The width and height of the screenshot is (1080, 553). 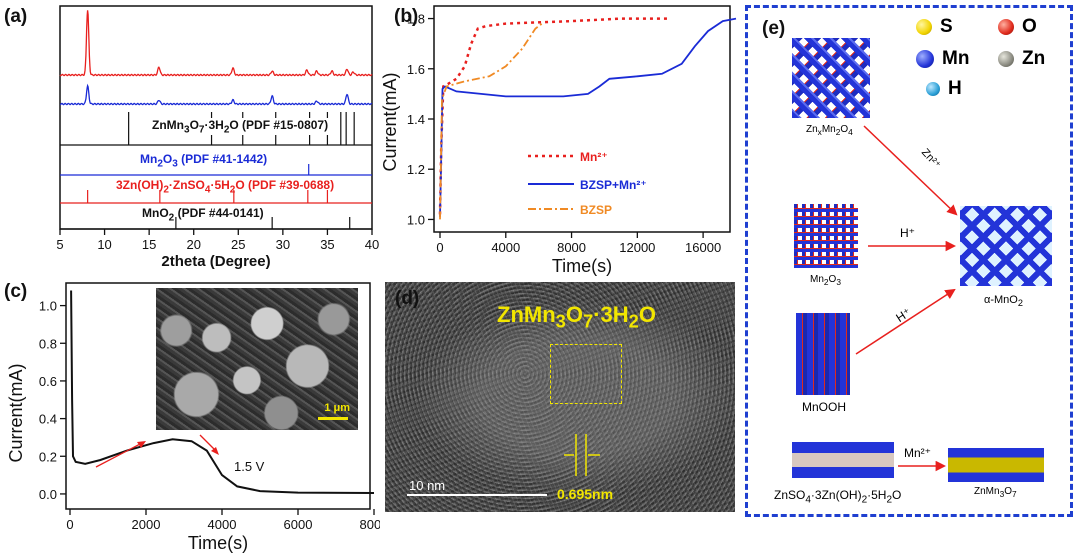 What do you see at coordinates (193, 244) in the screenshot?
I see `a-xtick-label-3: 20` at bounding box center [193, 244].